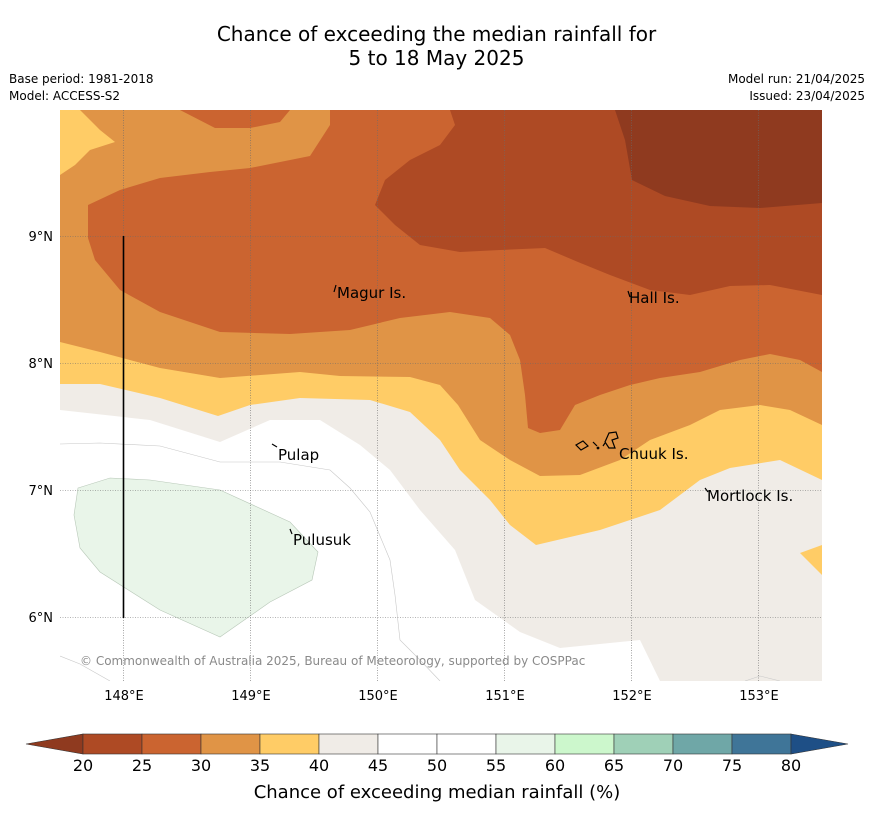 Image resolution: width=873 pixels, height=816 pixels. What do you see at coordinates (83, 765) in the screenshot?
I see `colorbar-tick-label: 20` at bounding box center [83, 765].